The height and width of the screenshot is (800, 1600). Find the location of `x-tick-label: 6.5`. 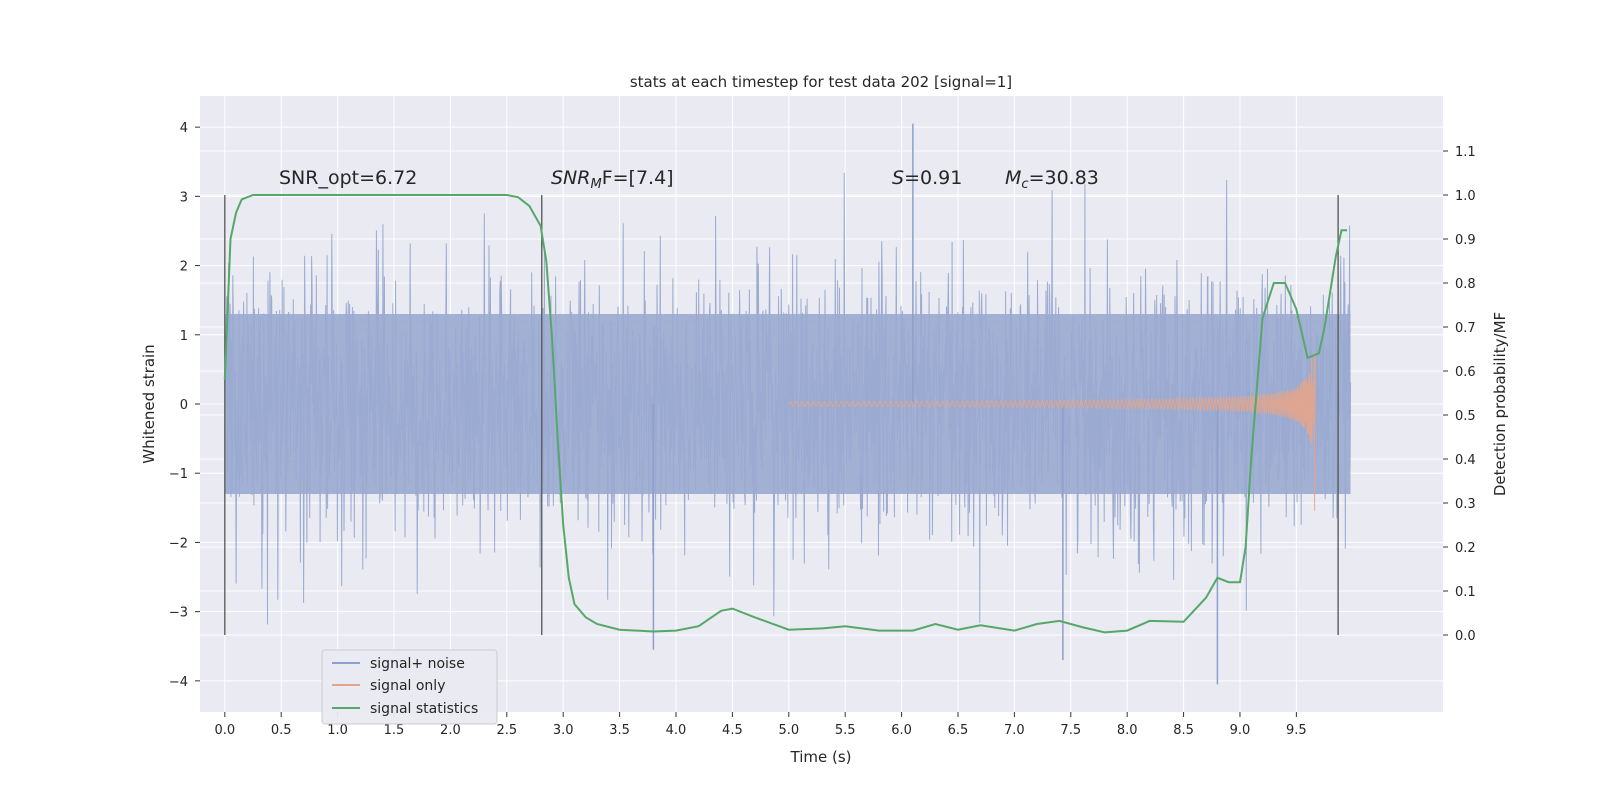

x-tick-label: 6.5 is located at coordinates (958, 730).